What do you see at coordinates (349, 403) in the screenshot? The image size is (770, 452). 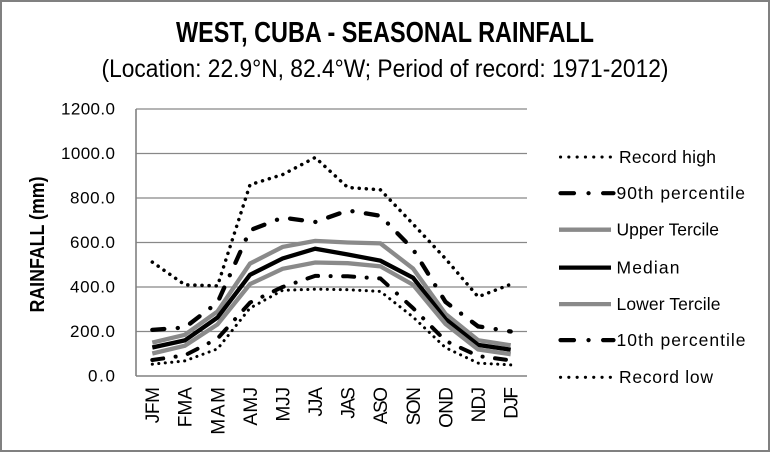 I see `svg-text: JAS` at bounding box center [349, 403].